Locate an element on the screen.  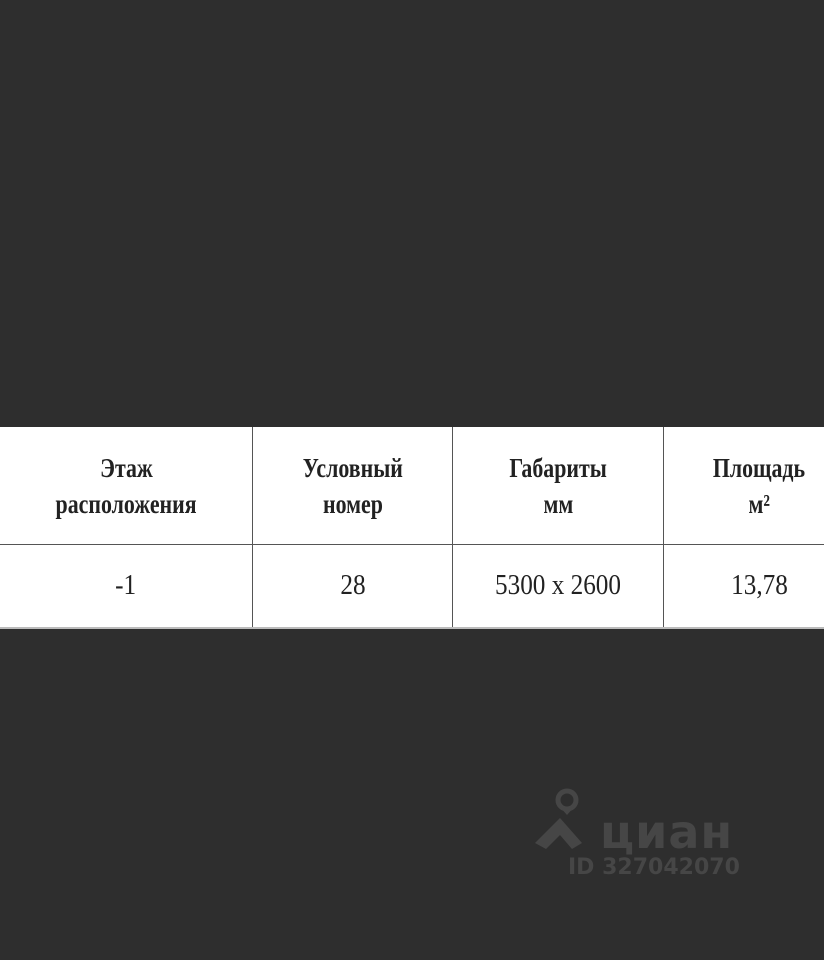
watermark-id: ID 327042070 is located at coordinates (654, 867).